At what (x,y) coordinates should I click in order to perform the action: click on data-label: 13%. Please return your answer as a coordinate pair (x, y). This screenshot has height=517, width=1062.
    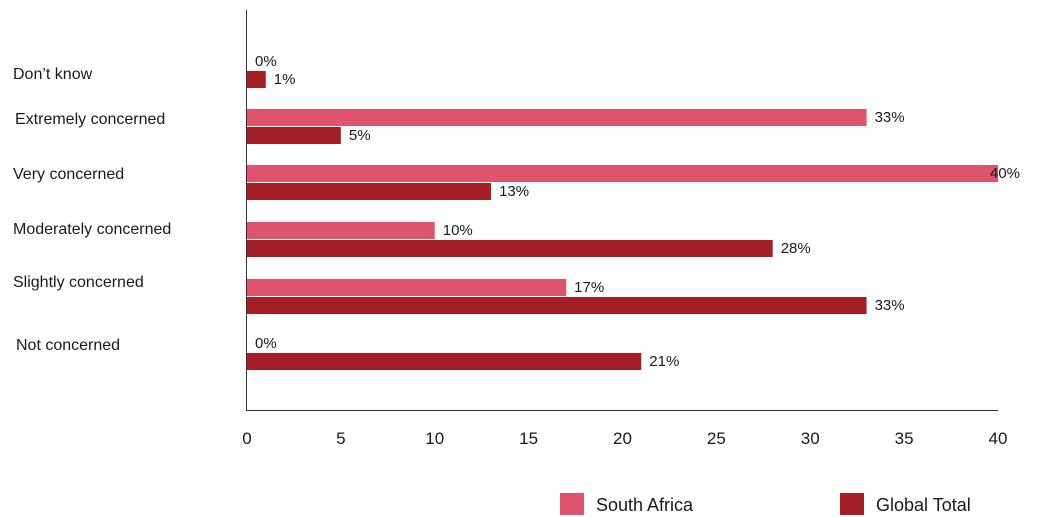
    Looking at the image, I should click on (514, 191).